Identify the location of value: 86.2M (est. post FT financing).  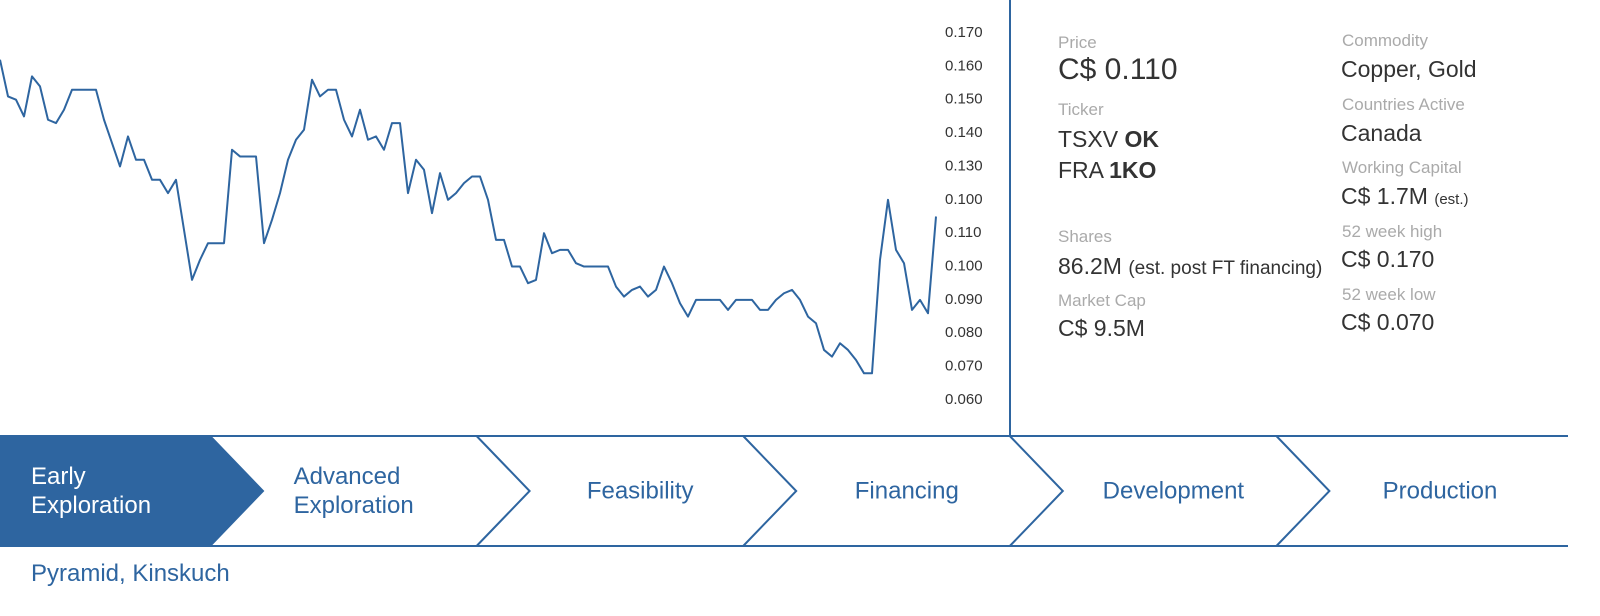
(1190, 266).